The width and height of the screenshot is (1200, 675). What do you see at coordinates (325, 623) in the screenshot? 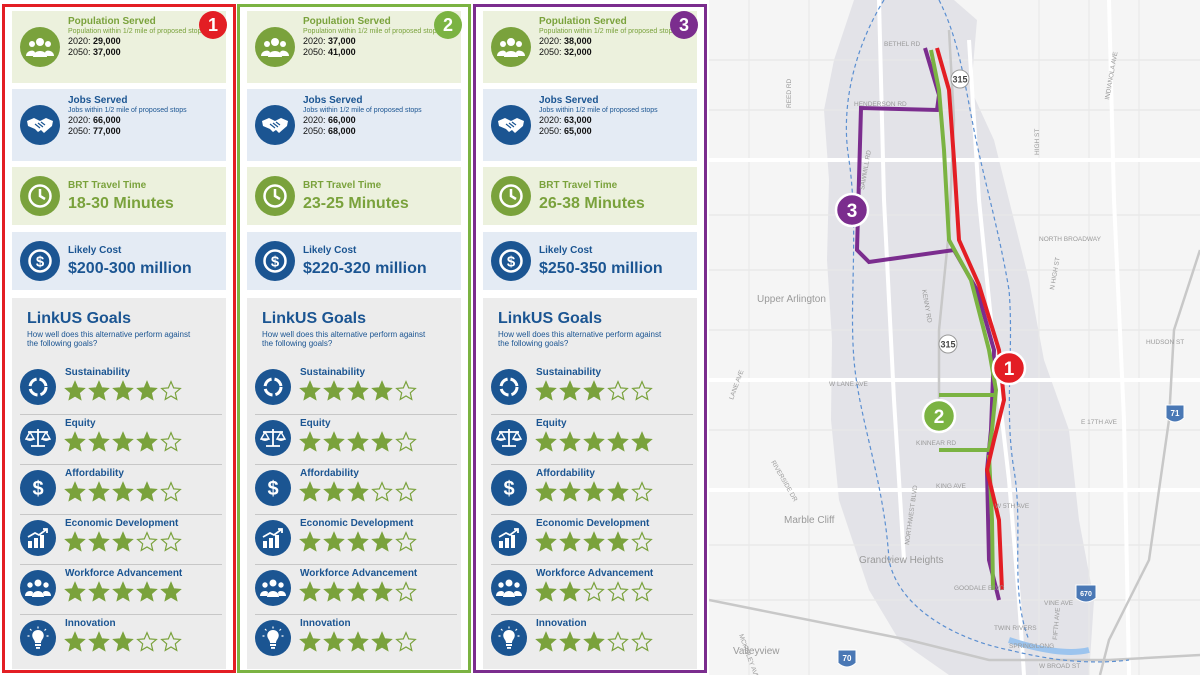
I see `goal-label: Innovation` at bounding box center [325, 623].